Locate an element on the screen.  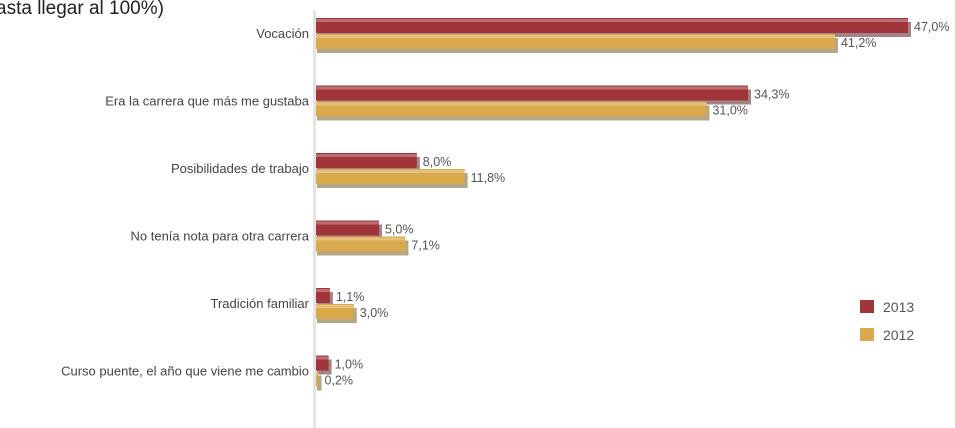
value-label: 8,0% is located at coordinates (437, 162).